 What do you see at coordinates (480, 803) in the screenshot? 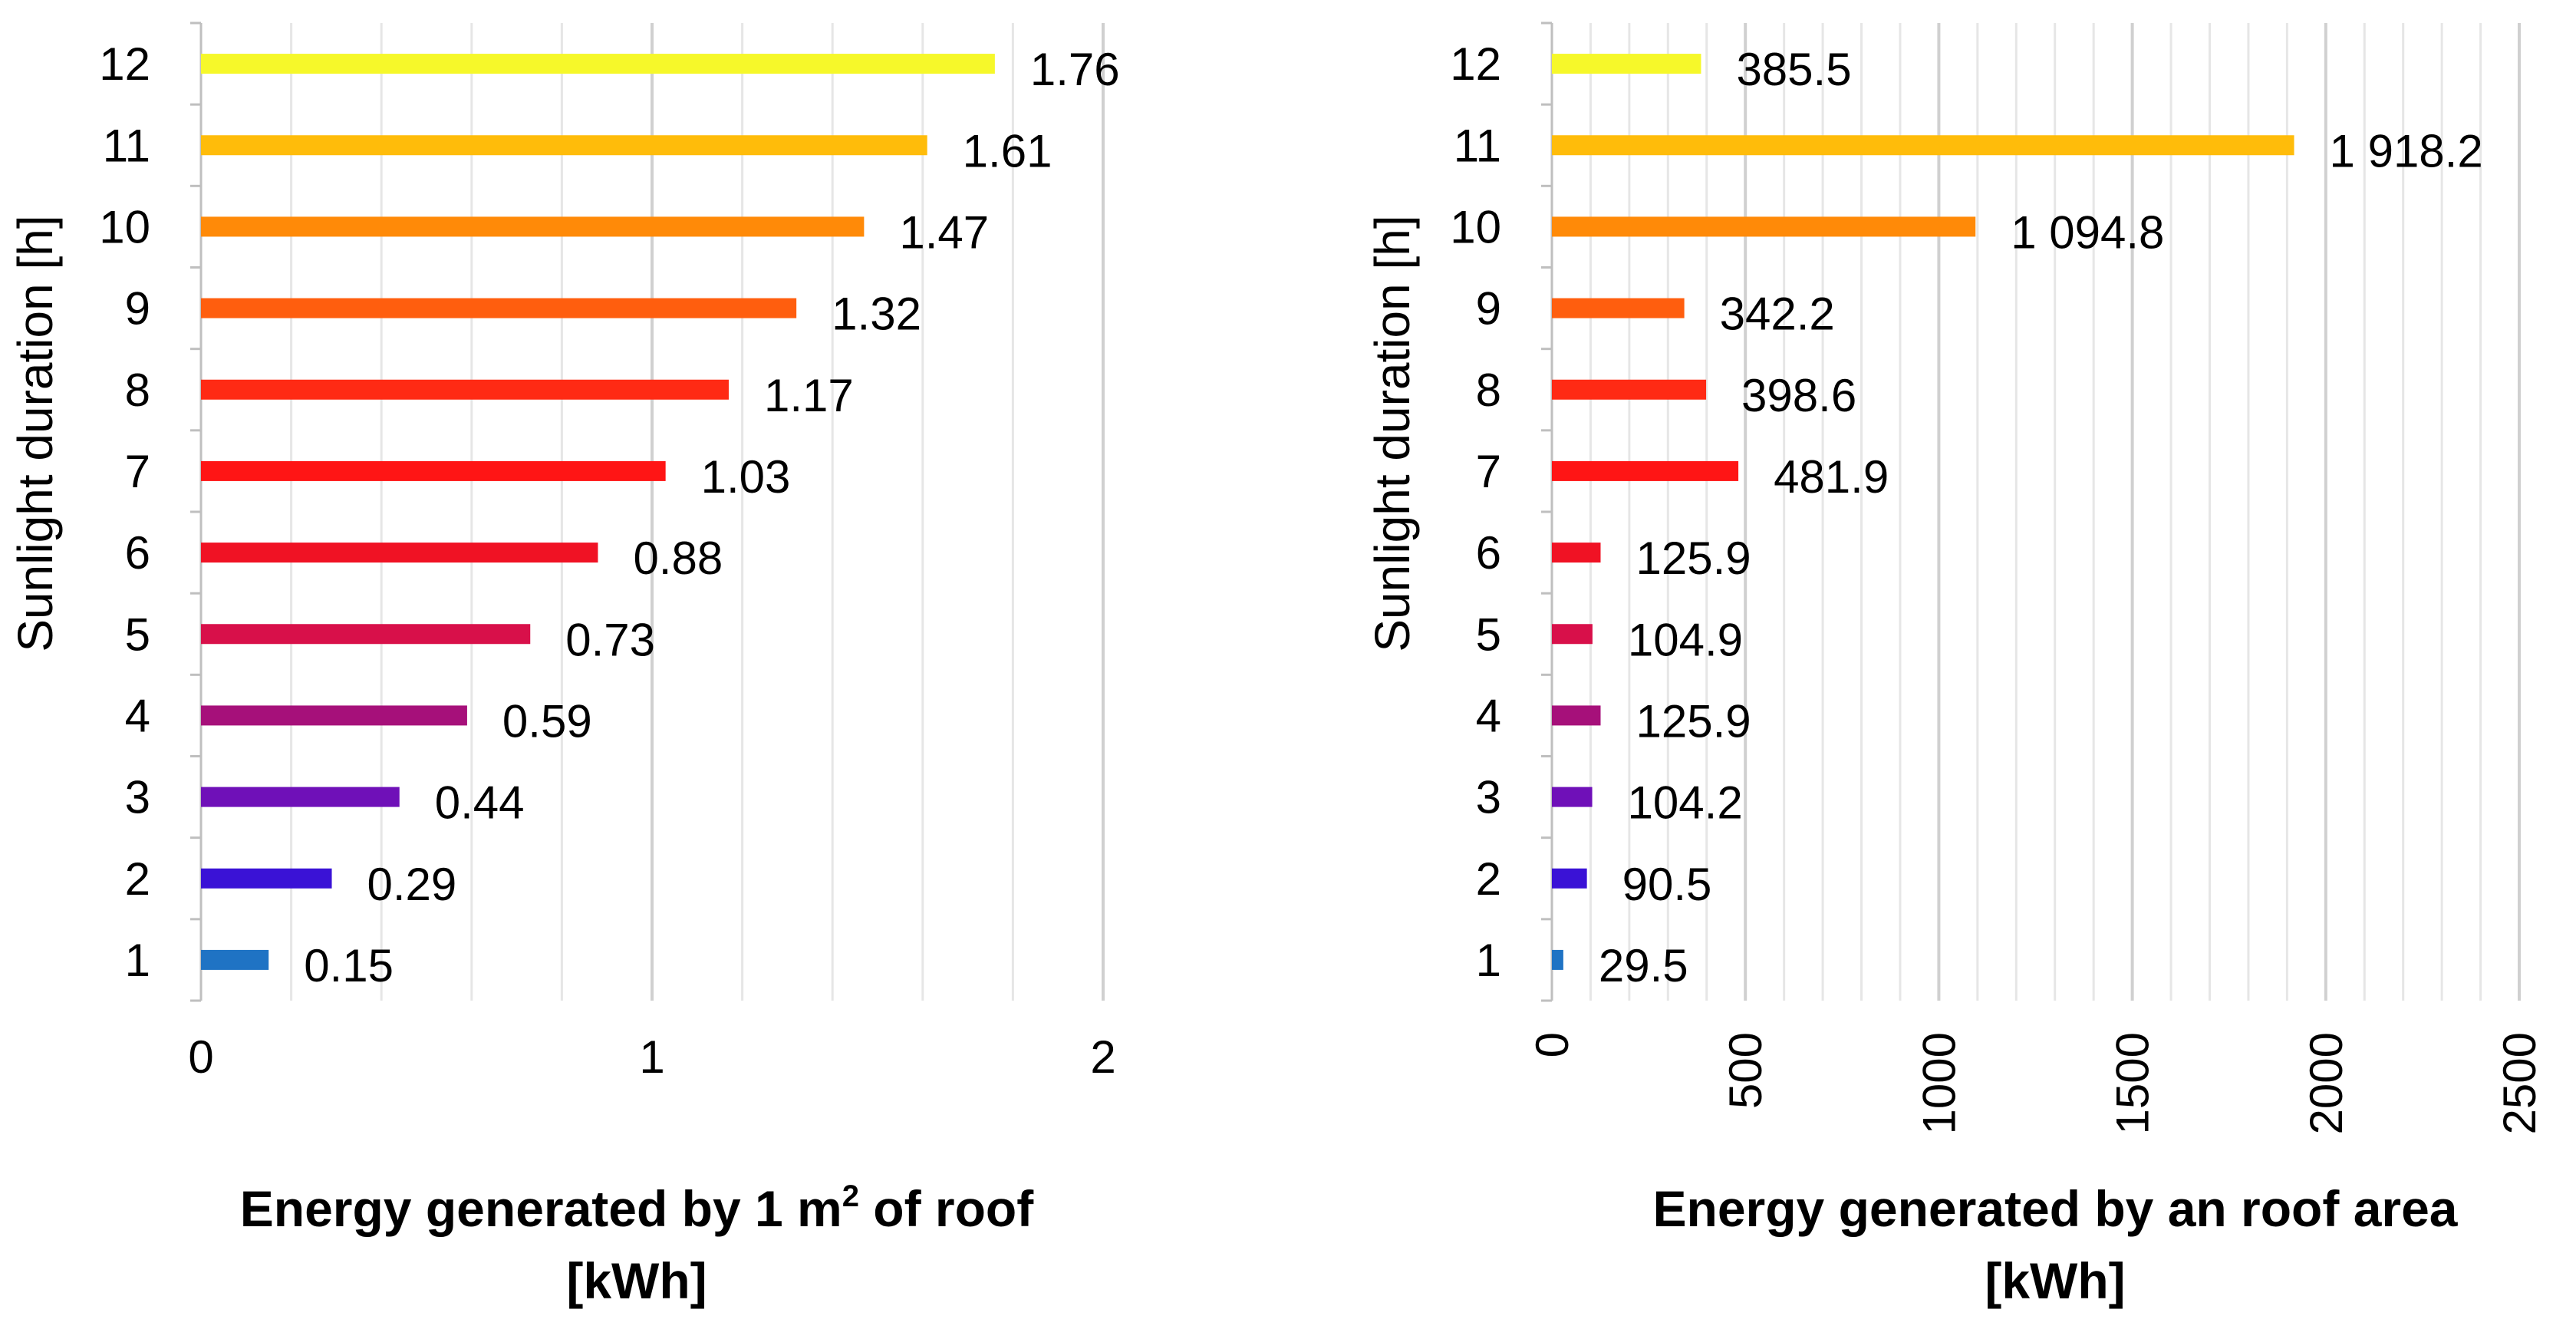
I see `data-label-3h: 0.44` at bounding box center [480, 803].